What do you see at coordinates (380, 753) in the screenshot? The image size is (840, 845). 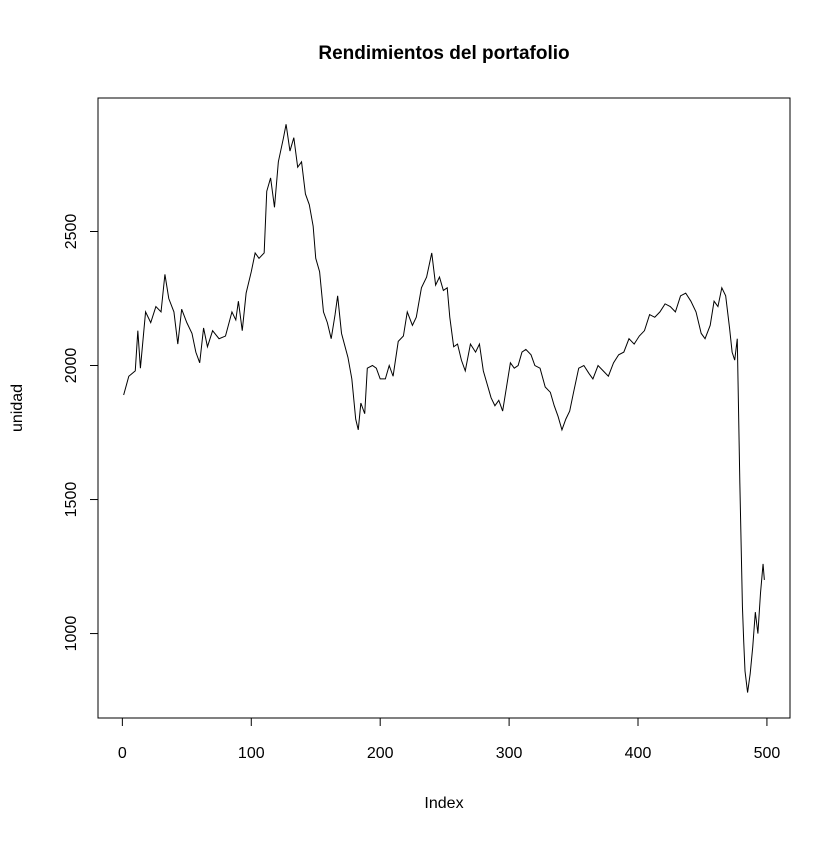 I see `x-tick-label: 200` at bounding box center [380, 753].